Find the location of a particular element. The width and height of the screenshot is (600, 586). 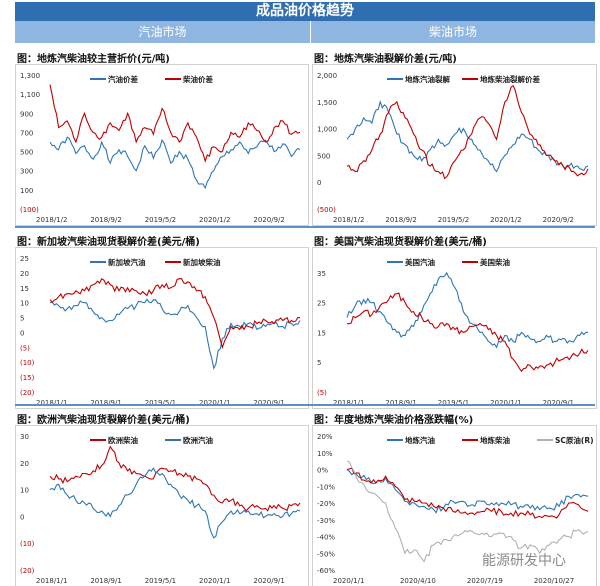

y-tick-label: (20) is located at coordinates (27, 393).